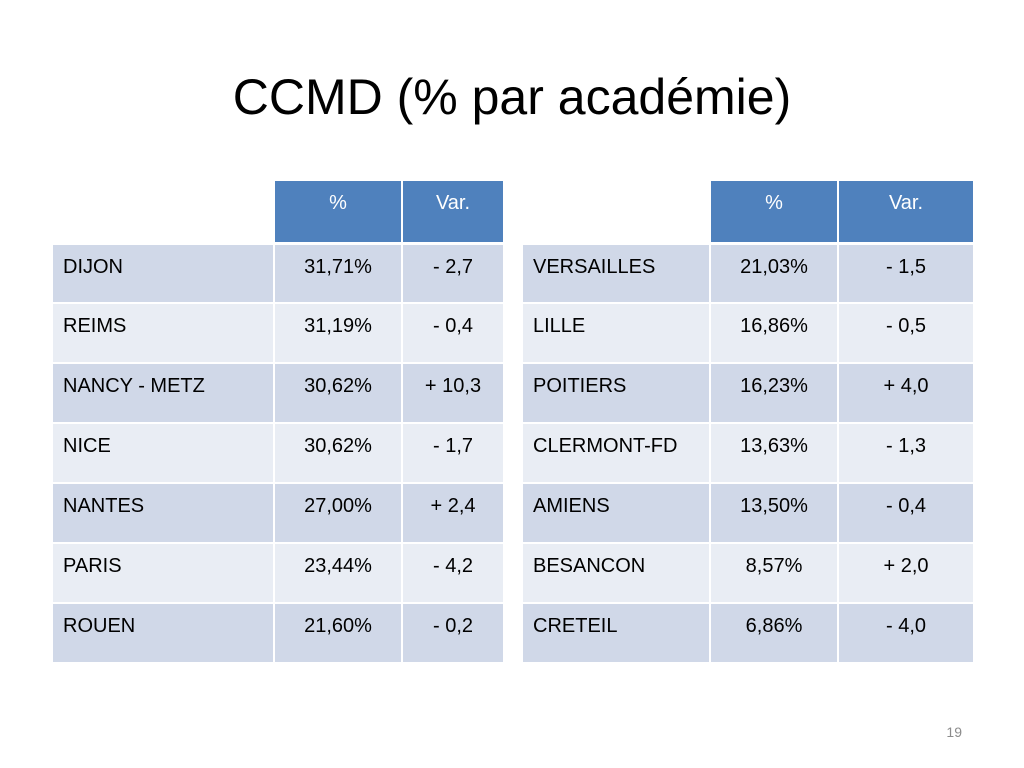 Image resolution: width=1024 pixels, height=768 pixels. I want to click on variation-cell: - 1,7, so click(453, 453).